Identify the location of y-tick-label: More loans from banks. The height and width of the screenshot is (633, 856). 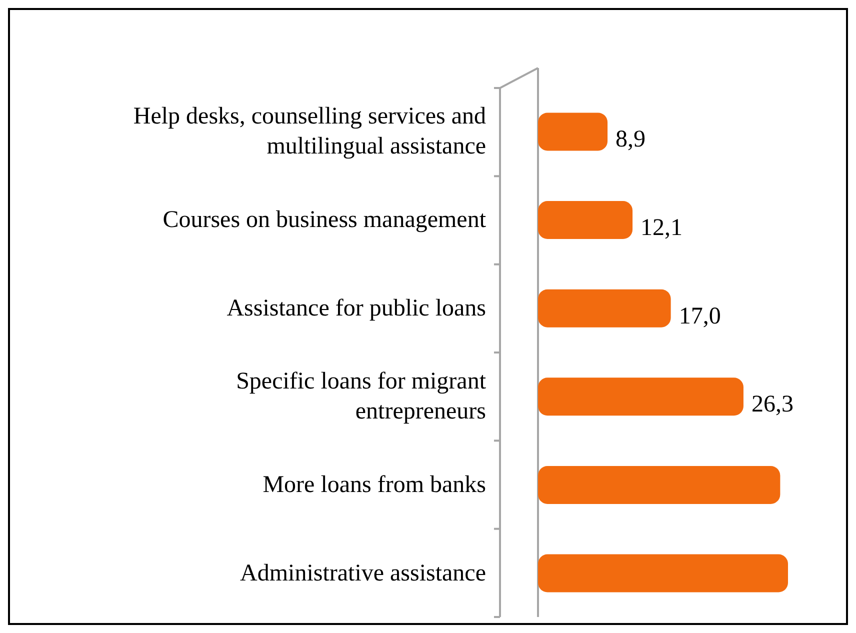
(374, 485).